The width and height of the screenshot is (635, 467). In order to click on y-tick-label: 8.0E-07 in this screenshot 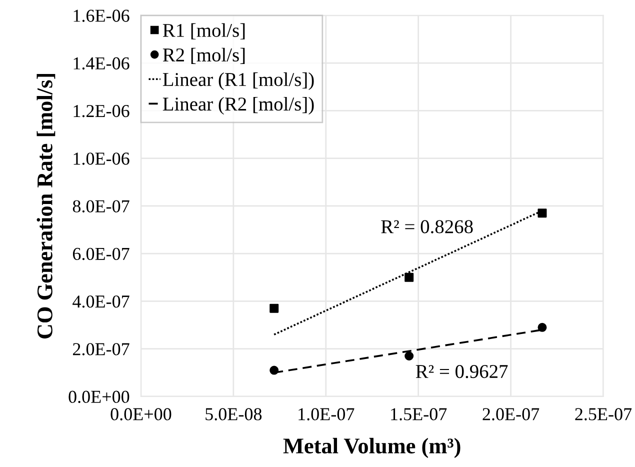, I will do `click(101, 206)`.